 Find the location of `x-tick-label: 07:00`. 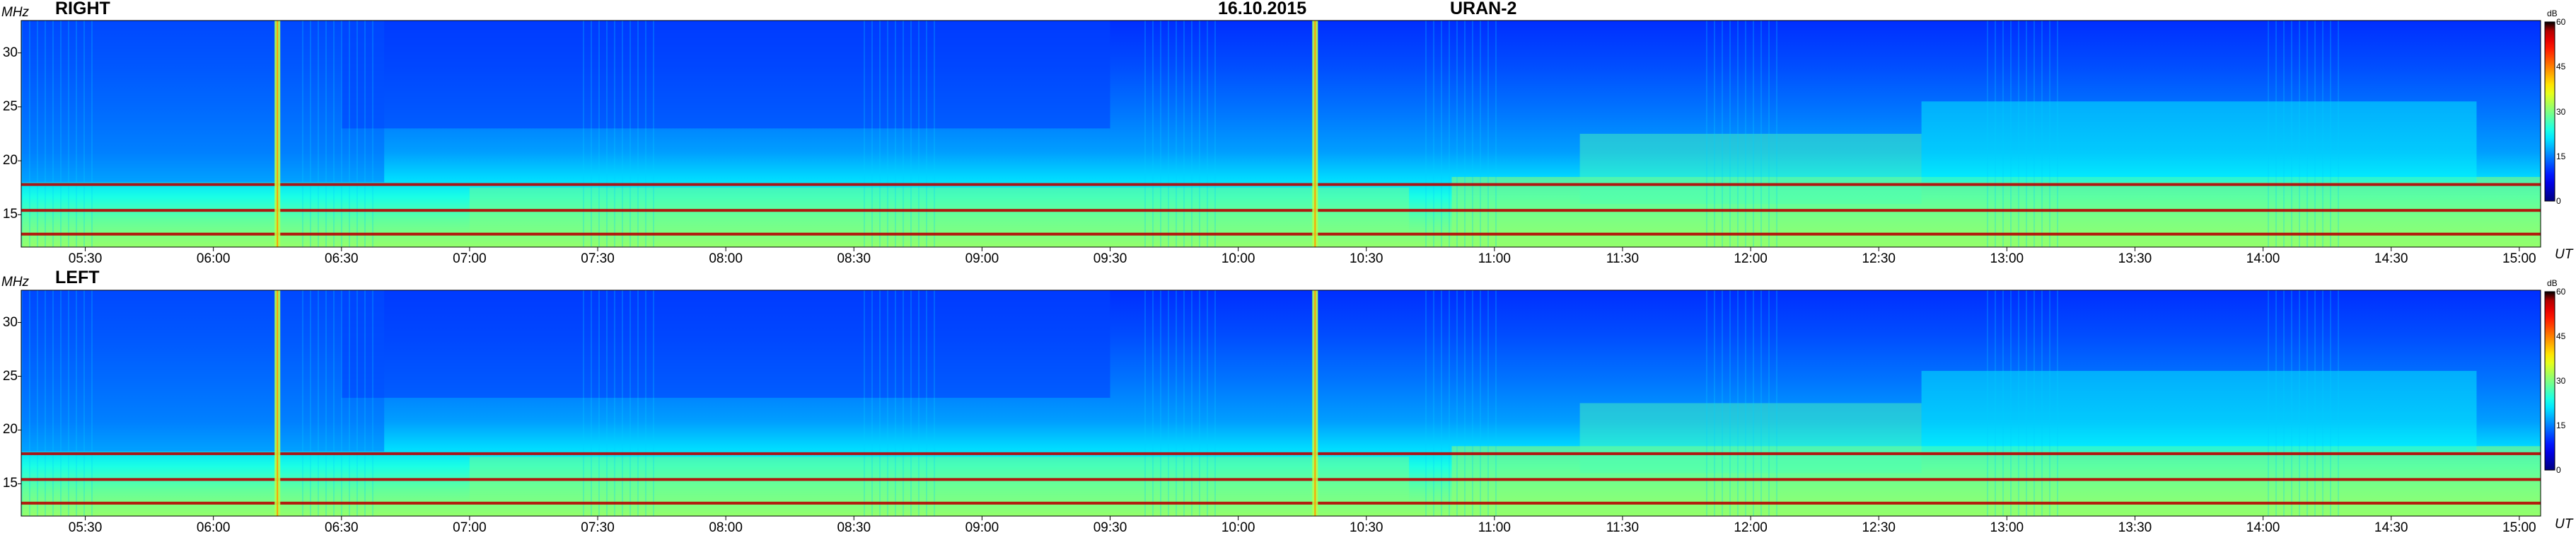

x-tick-label: 07:00 is located at coordinates (470, 258).